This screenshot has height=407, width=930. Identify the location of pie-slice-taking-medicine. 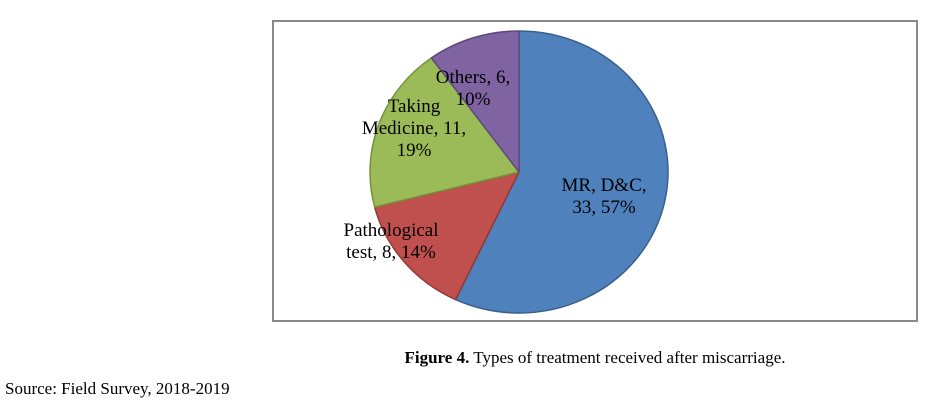
(444, 132).